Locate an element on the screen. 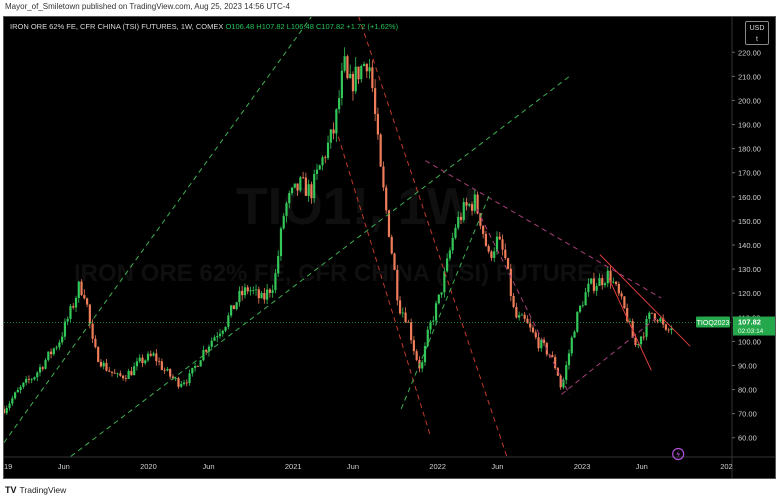  x-tick-label: 2019 is located at coordinates (8, 466).